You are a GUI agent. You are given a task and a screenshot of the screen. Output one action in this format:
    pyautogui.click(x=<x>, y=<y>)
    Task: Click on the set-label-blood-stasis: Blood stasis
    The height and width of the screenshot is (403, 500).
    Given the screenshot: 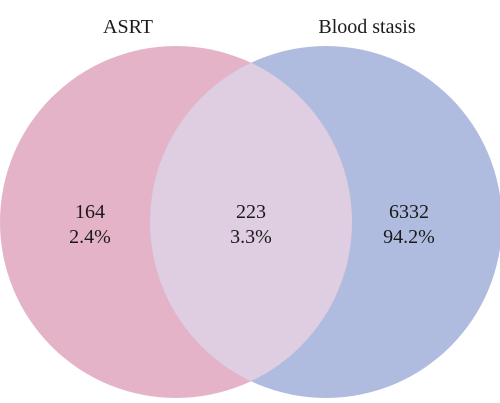 What is the action you would take?
    pyautogui.click(x=366, y=27)
    